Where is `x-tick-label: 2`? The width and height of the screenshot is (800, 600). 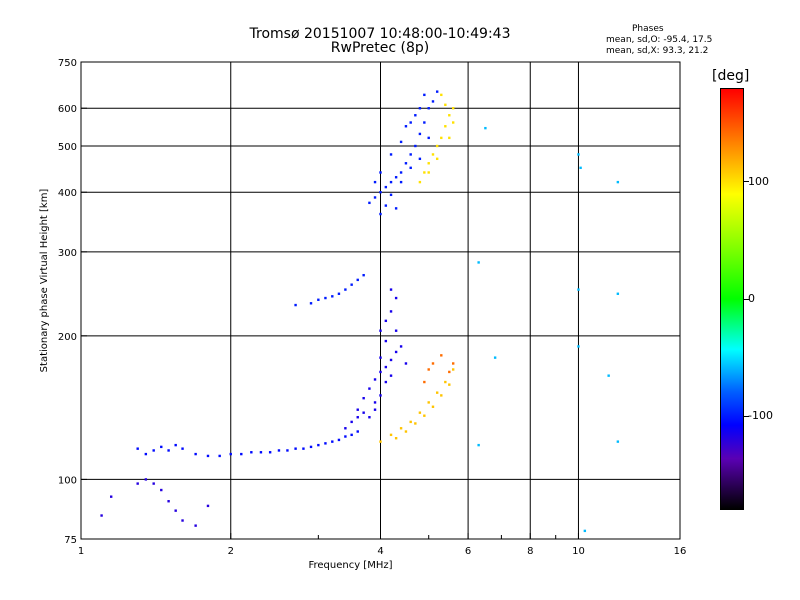 x-tick-label: 2 is located at coordinates (231, 551).